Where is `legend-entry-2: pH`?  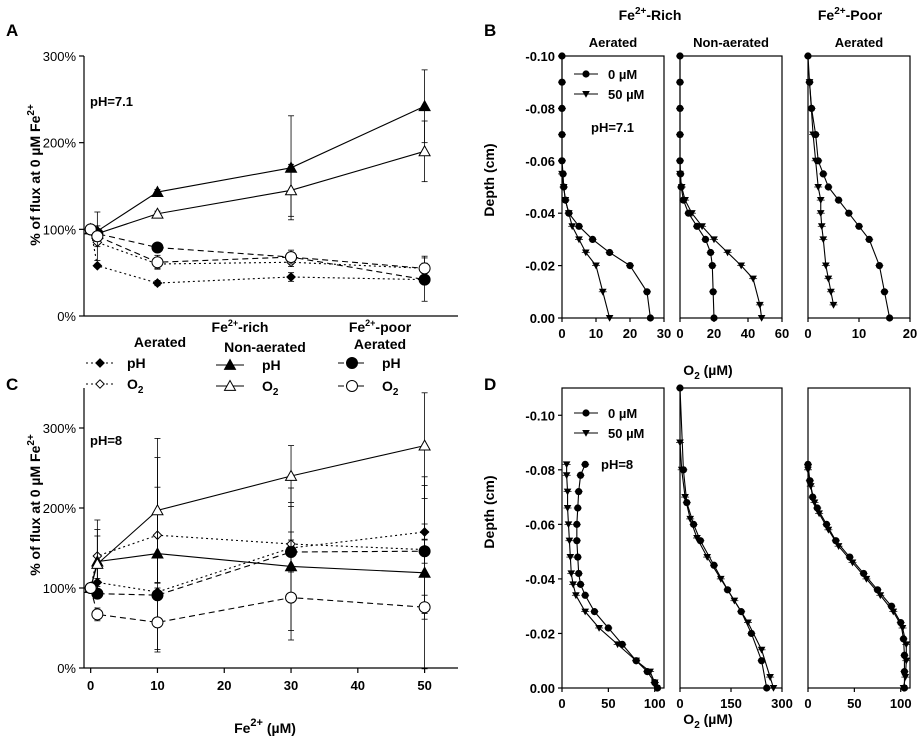 legend-entry-2: pH is located at coordinates (248, 365).